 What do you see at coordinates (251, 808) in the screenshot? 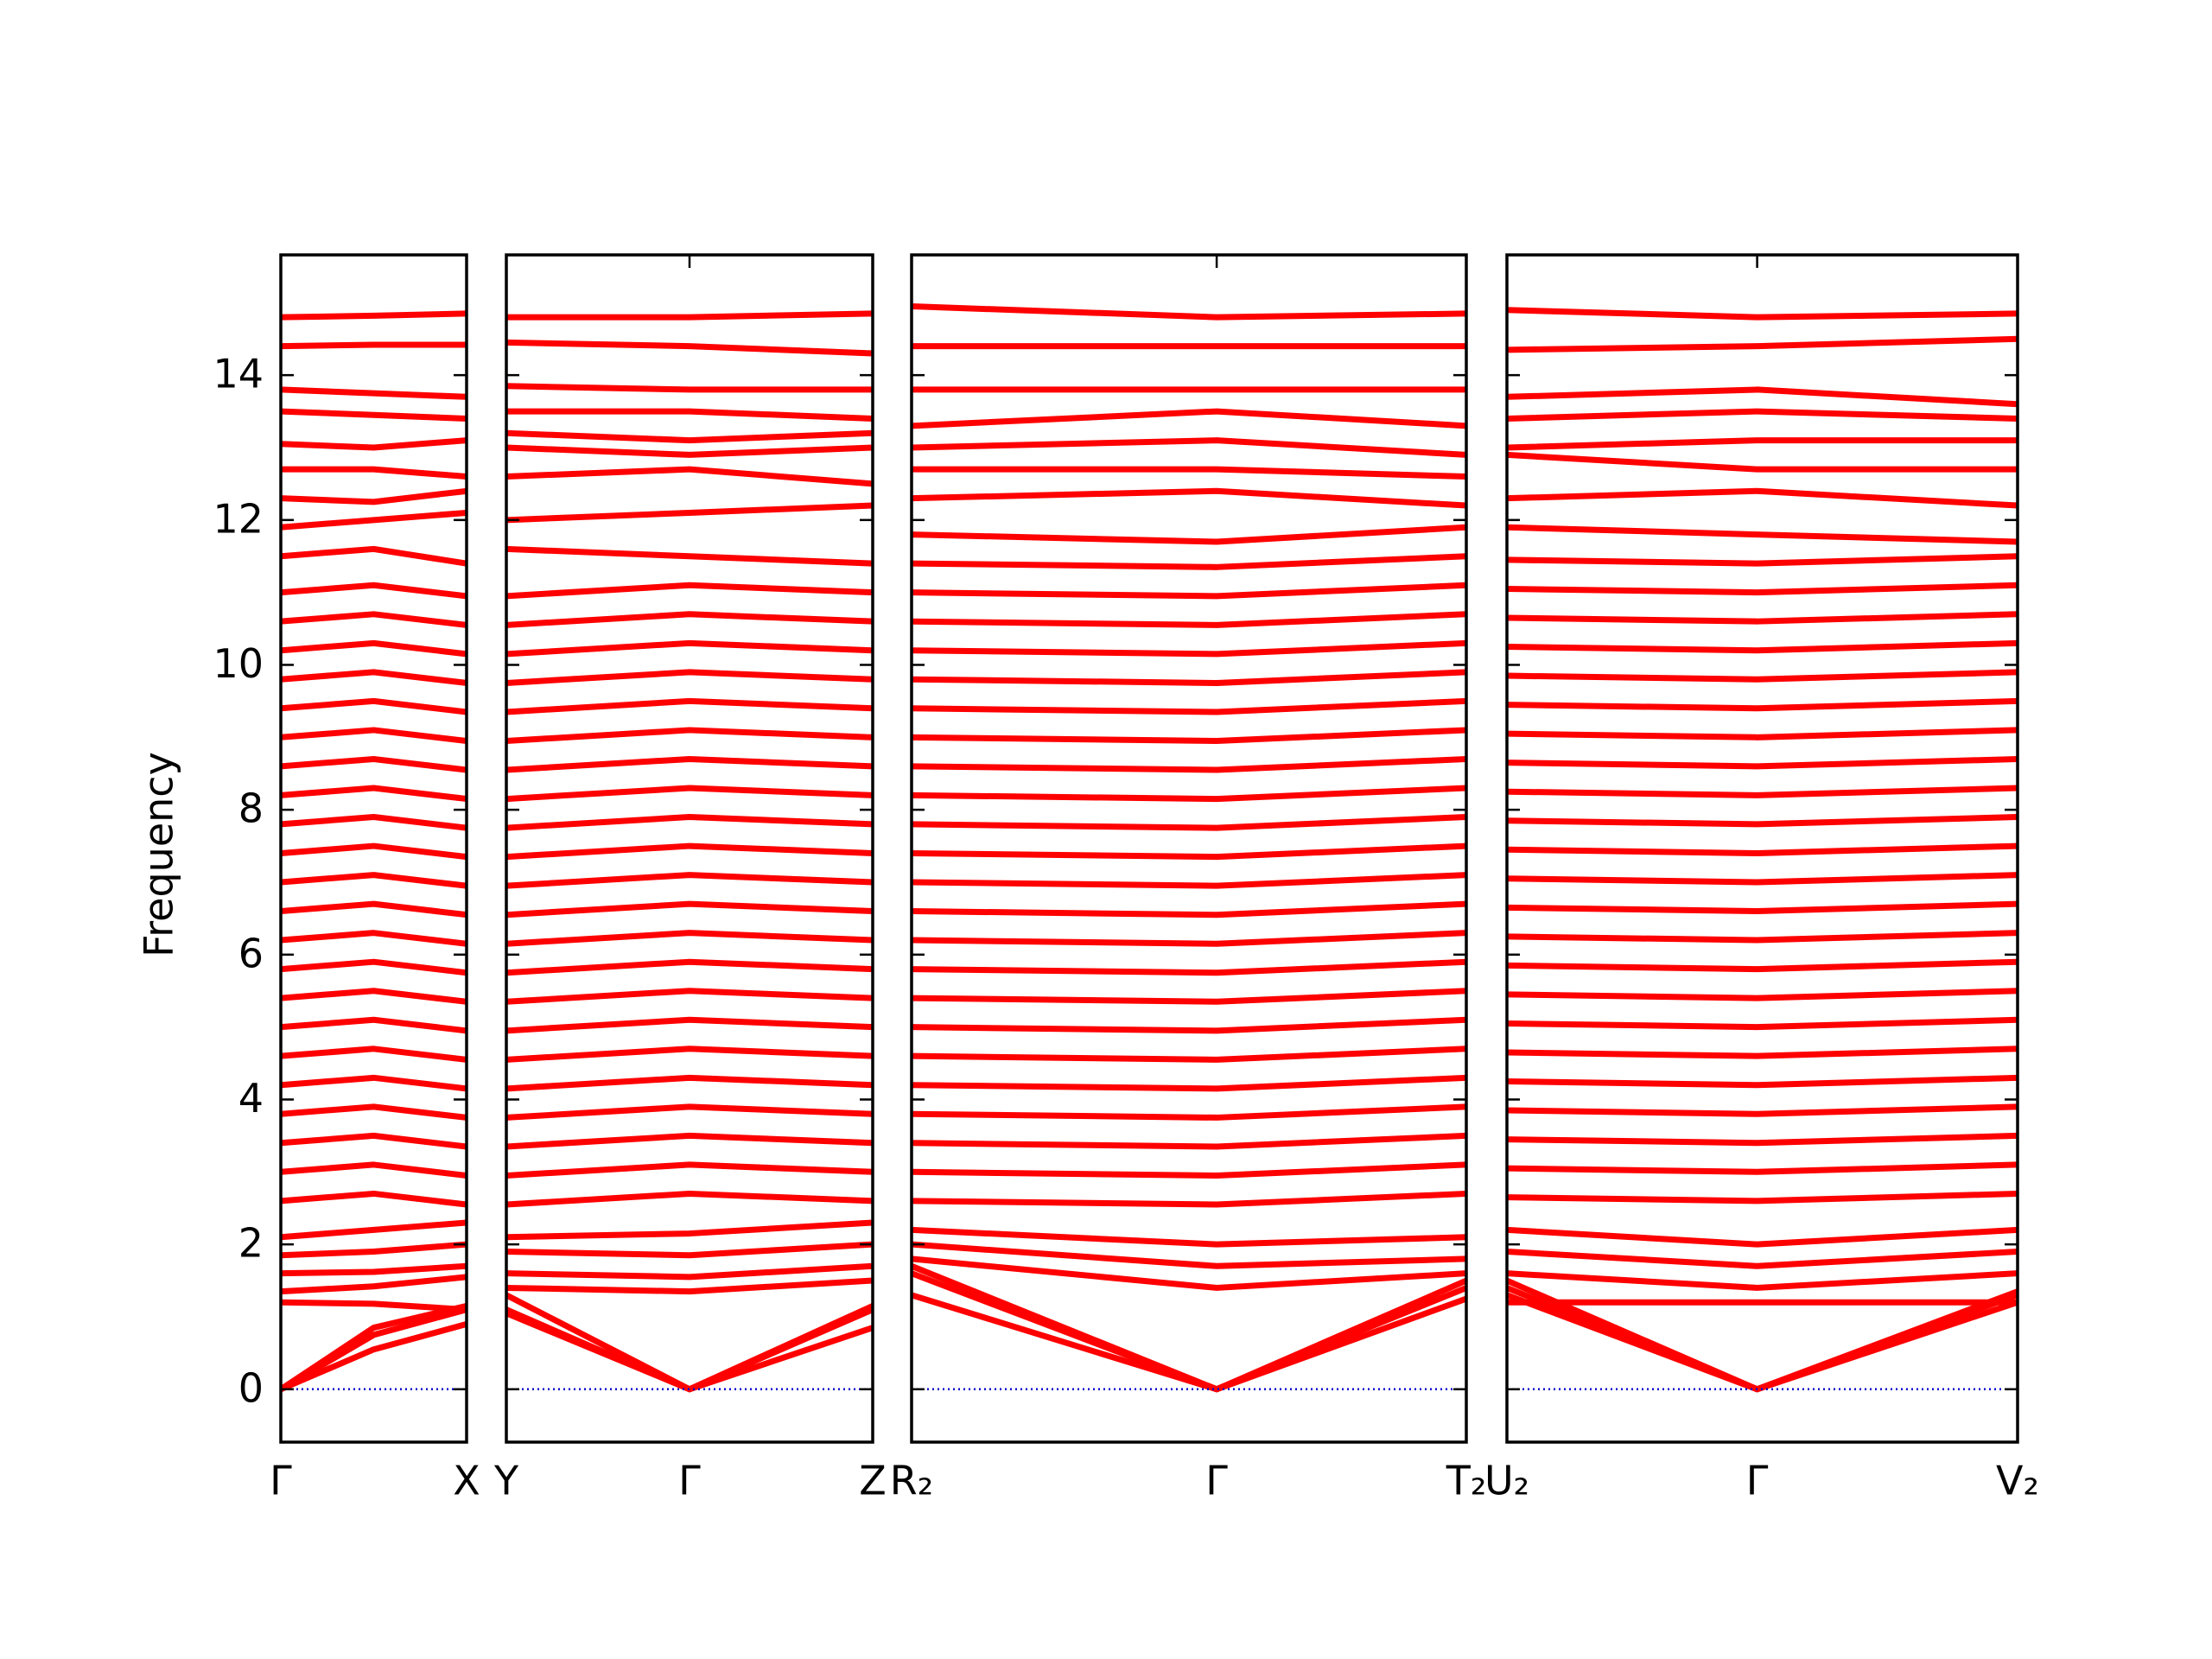
I see `y-tick-label: 8` at bounding box center [251, 808].